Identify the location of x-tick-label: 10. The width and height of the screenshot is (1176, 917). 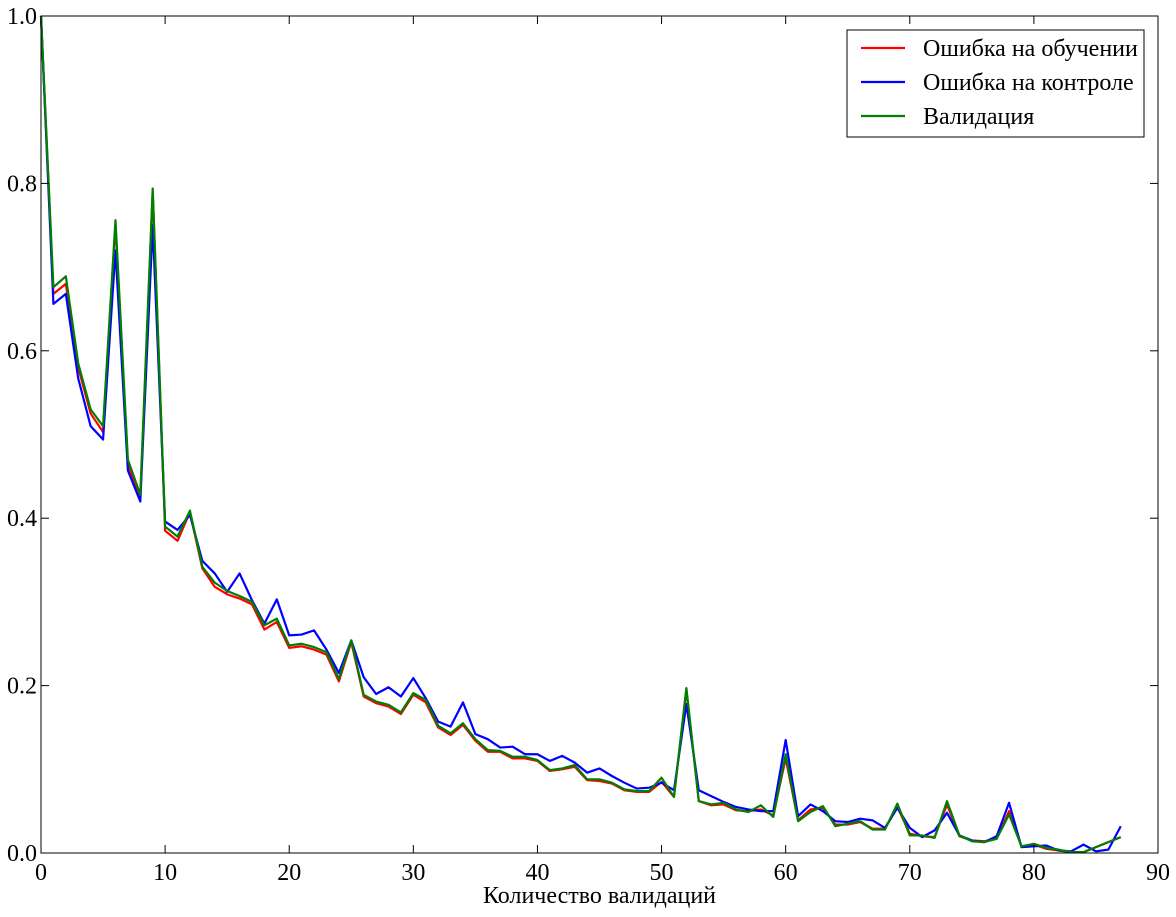
(165, 873).